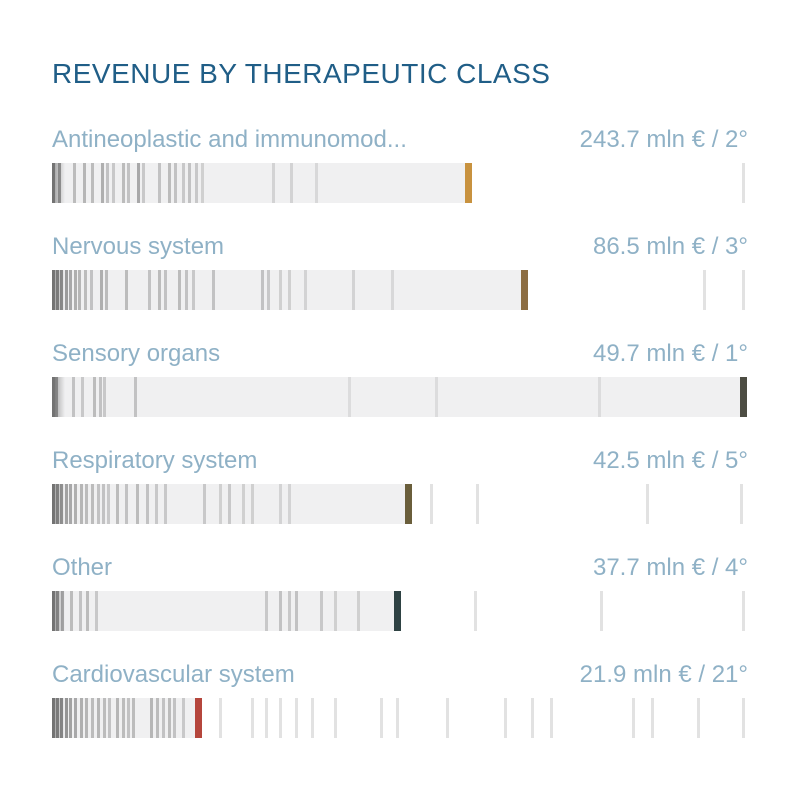 Image resolution: width=800 pixels, height=800 pixels. What do you see at coordinates (400, 246) in the screenshot?
I see `row-header: Nervous system 86.5 mln € / 3°` at bounding box center [400, 246].